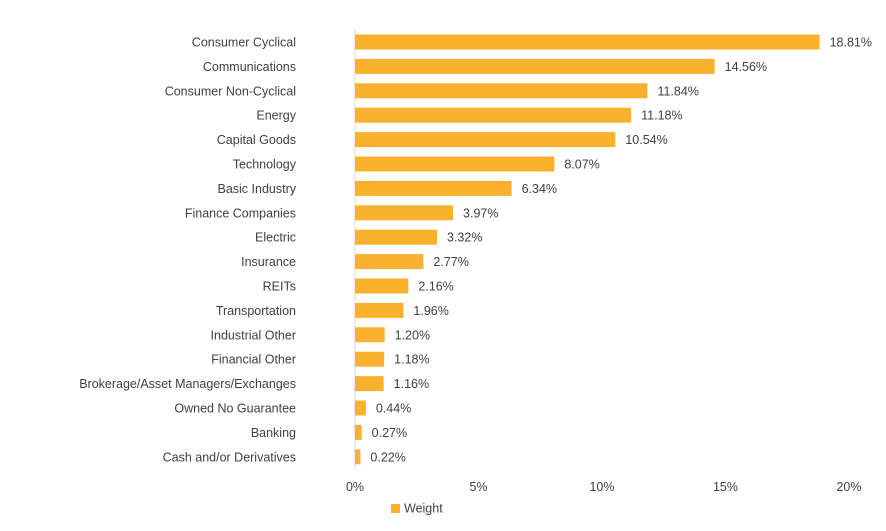 The width and height of the screenshot is (886, 531). What do you see at coordinates (464, 238) in the screenshot?
I see `data-label: 3.32%` at bounding box center [464, 238].